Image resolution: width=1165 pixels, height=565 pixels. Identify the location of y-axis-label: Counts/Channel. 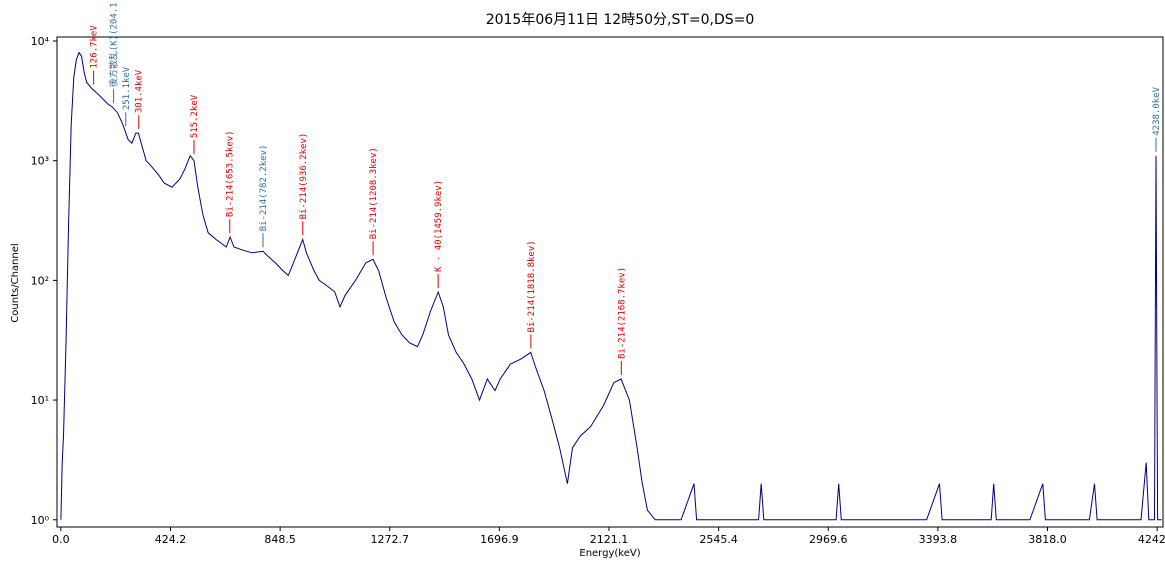
(15, 282).